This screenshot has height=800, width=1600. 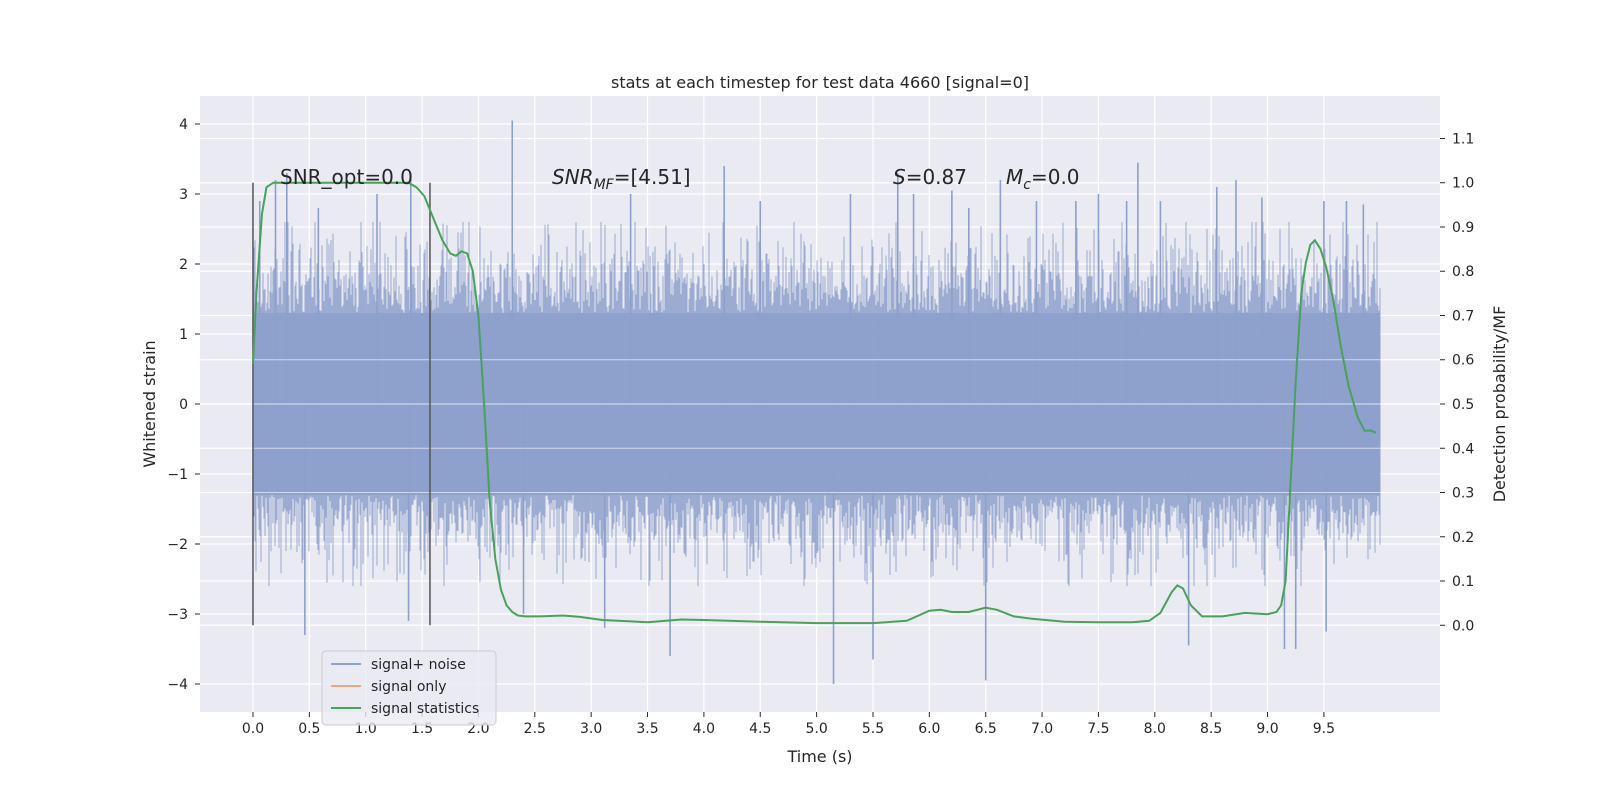 I want to click on y2-tick-label: 0.3, so click(x=1463, y=494).